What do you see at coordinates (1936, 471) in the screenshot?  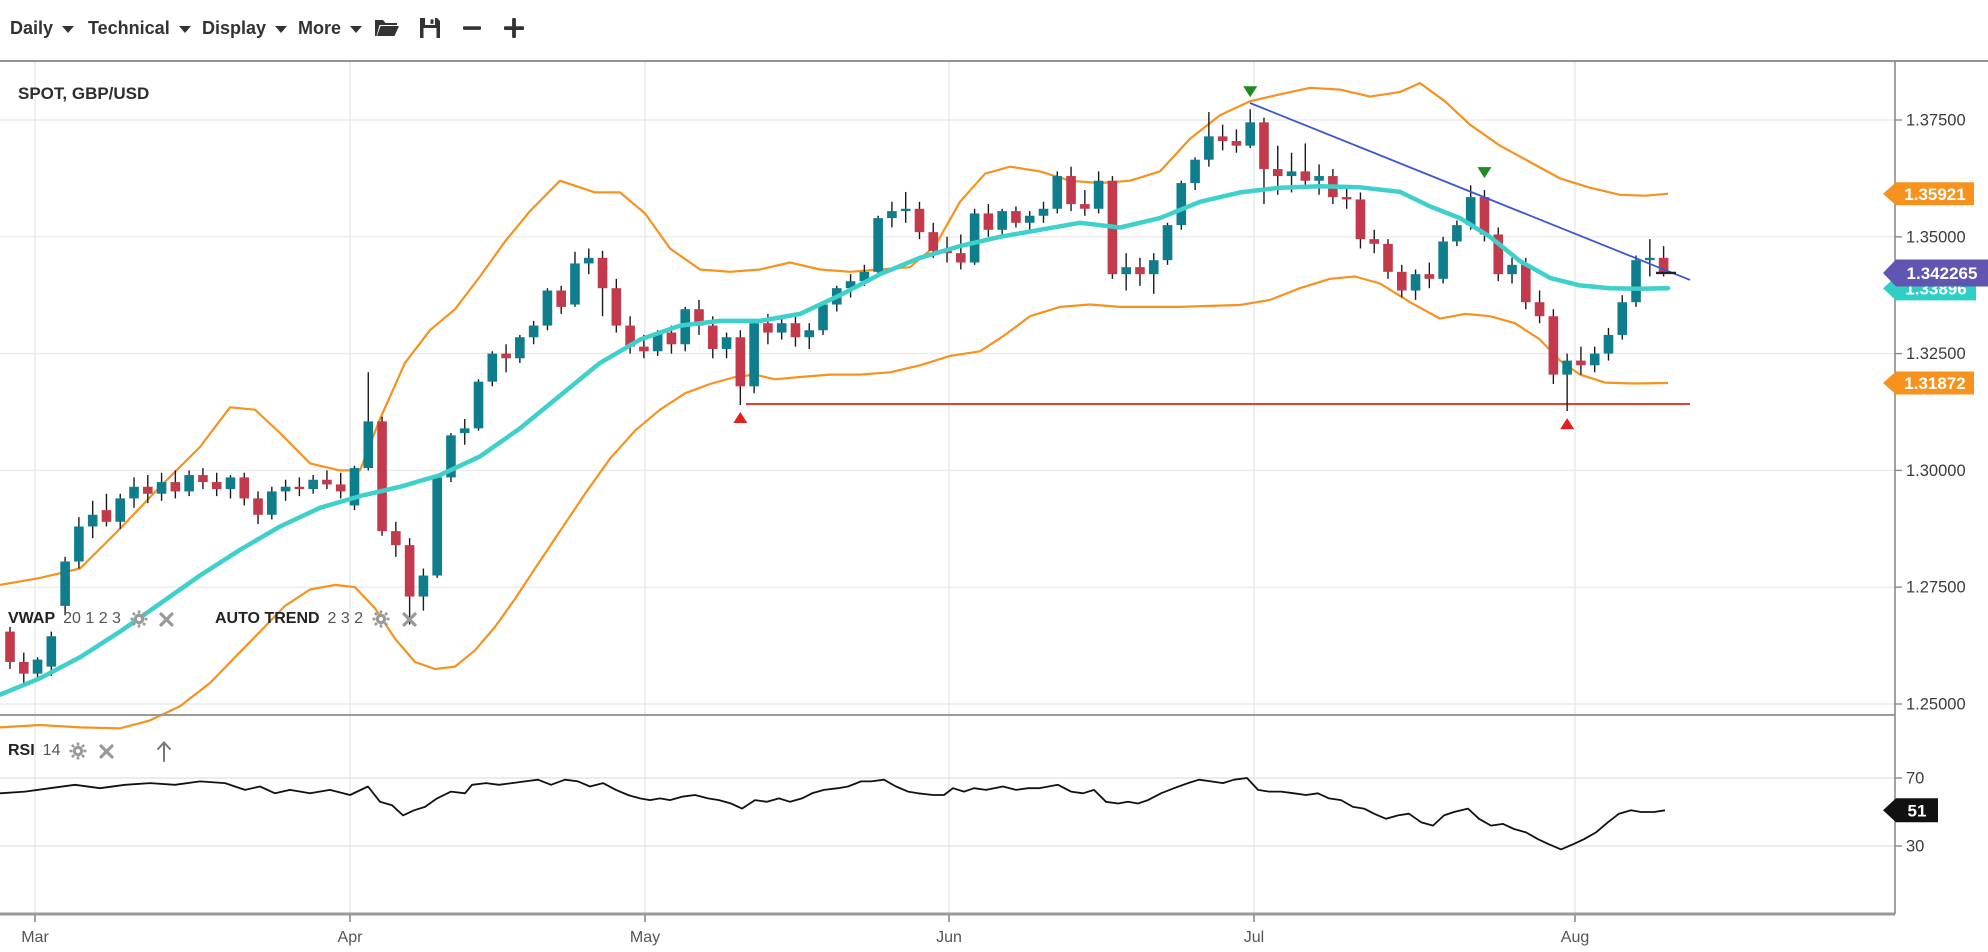 I see `price-axis-label: 1.30000` at bounding box center [1936, 471].